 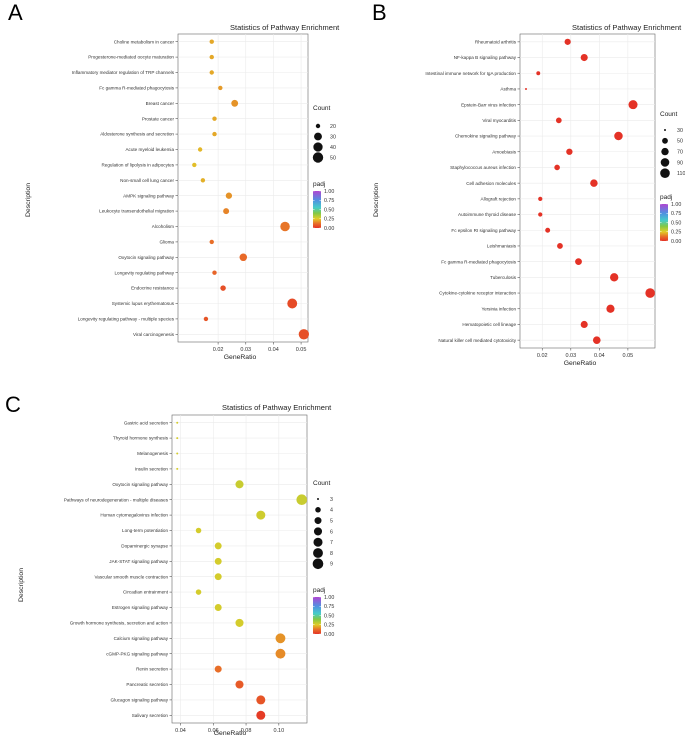 What do you see at coordinates (489, 324) in the screenshot?
I see `panel-b-row-label: Hematopoietic cell lineage` at bounding box center [489, 324].